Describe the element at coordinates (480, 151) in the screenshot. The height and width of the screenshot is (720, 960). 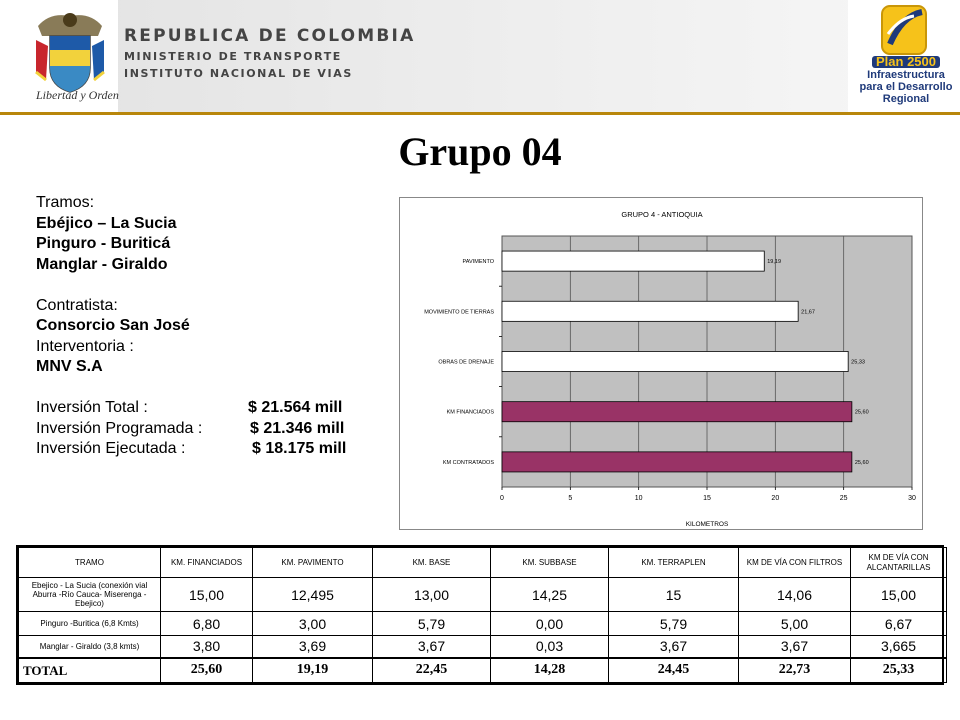
I see `page-title: Grupo 04` at that location.